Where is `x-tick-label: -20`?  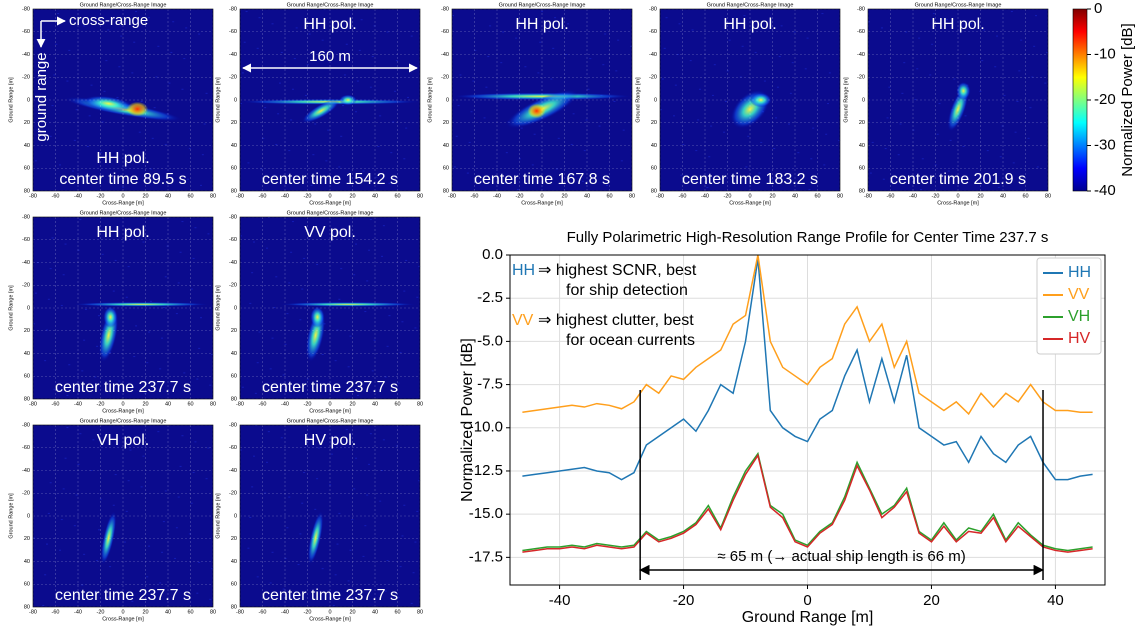
x-tick-label: -20 is located at coordinates (101, 612).